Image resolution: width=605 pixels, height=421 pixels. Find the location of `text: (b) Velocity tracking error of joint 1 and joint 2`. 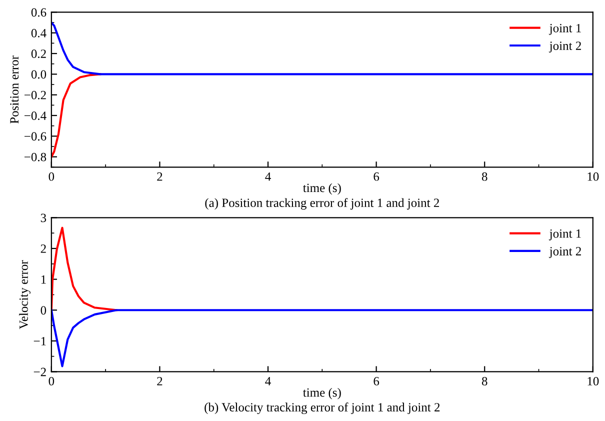

text: (b) Velocity tracking error of joint 1 and joint 2 is located at coordinates (322, 408).